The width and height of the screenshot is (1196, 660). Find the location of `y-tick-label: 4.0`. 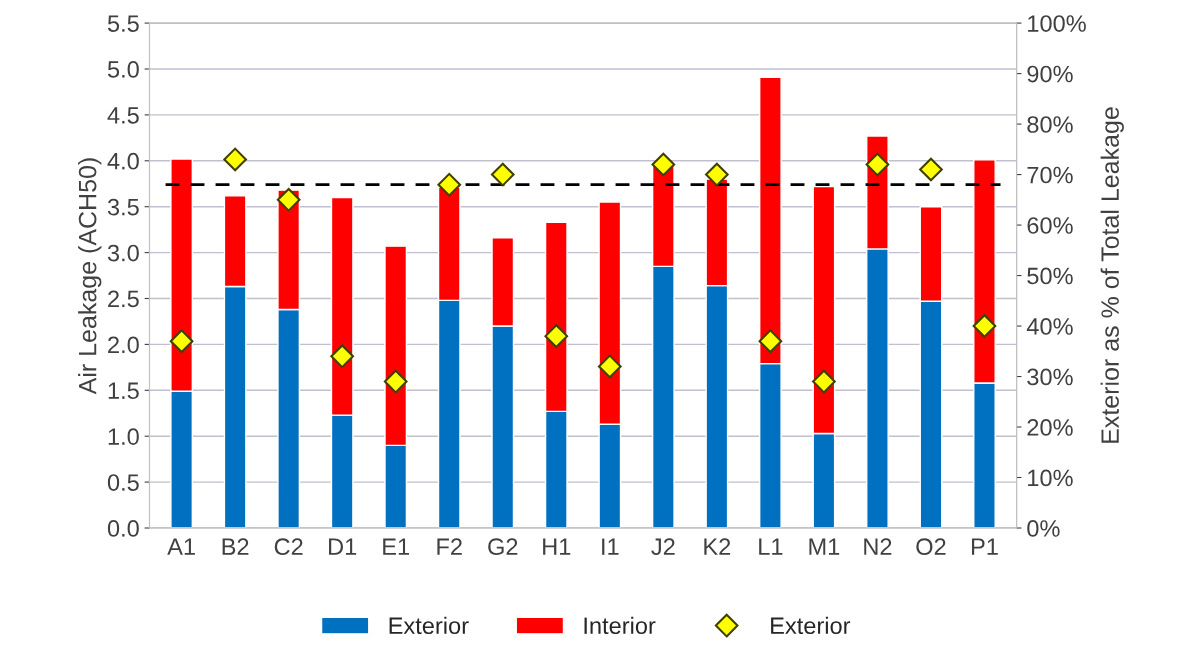

y-tick-label: 4.0 is located at coordinates (123, 161).